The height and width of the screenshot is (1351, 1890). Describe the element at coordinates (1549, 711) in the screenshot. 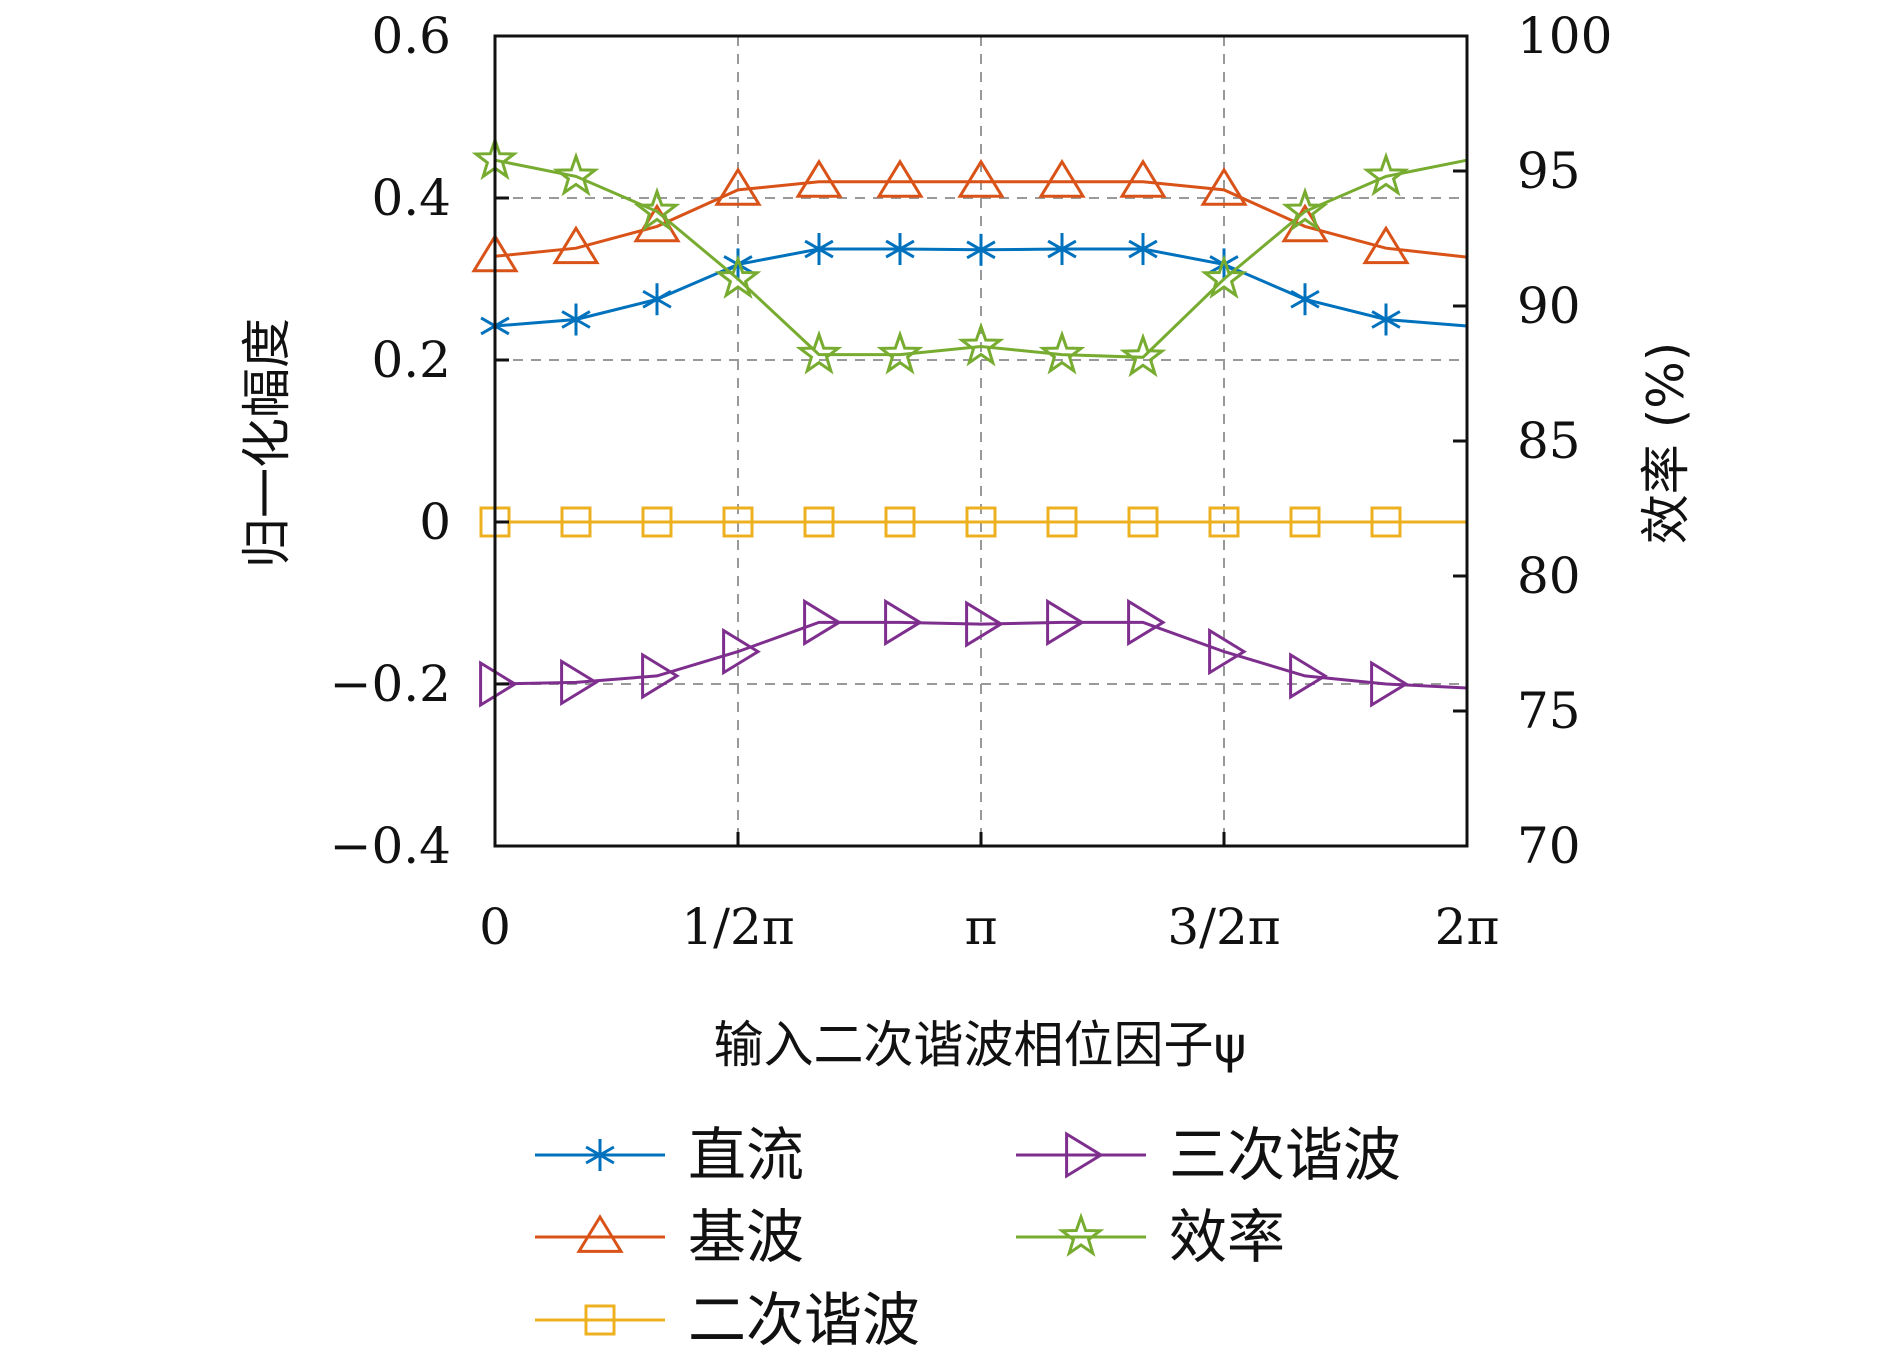

I see `y-right-tick-label: 75` at that location.